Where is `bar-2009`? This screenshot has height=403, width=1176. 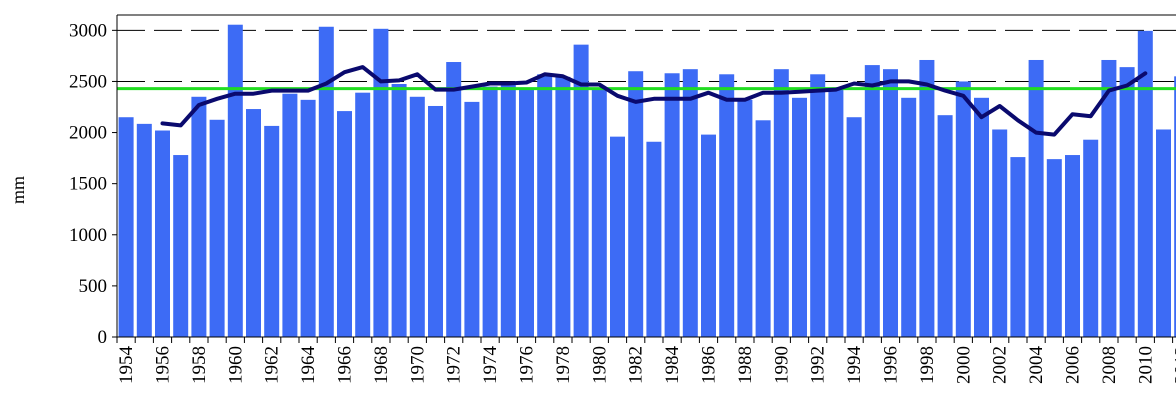
bar-2009 is located at coordinates (1127, 202).